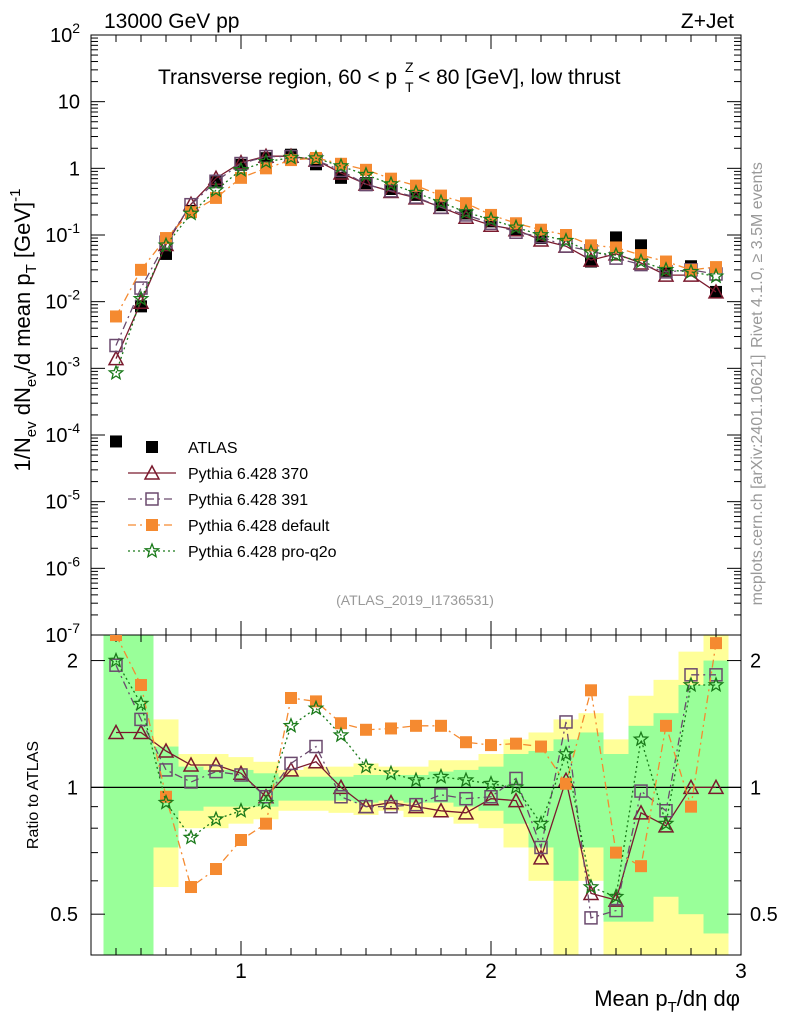 The width and height of the screenshot is (786, 1024). Describe the element at coordinates (229, 526) in the screenshot. I see `legend-entry-pythia-6-428-default: Pythia 6.428 default` at that location.